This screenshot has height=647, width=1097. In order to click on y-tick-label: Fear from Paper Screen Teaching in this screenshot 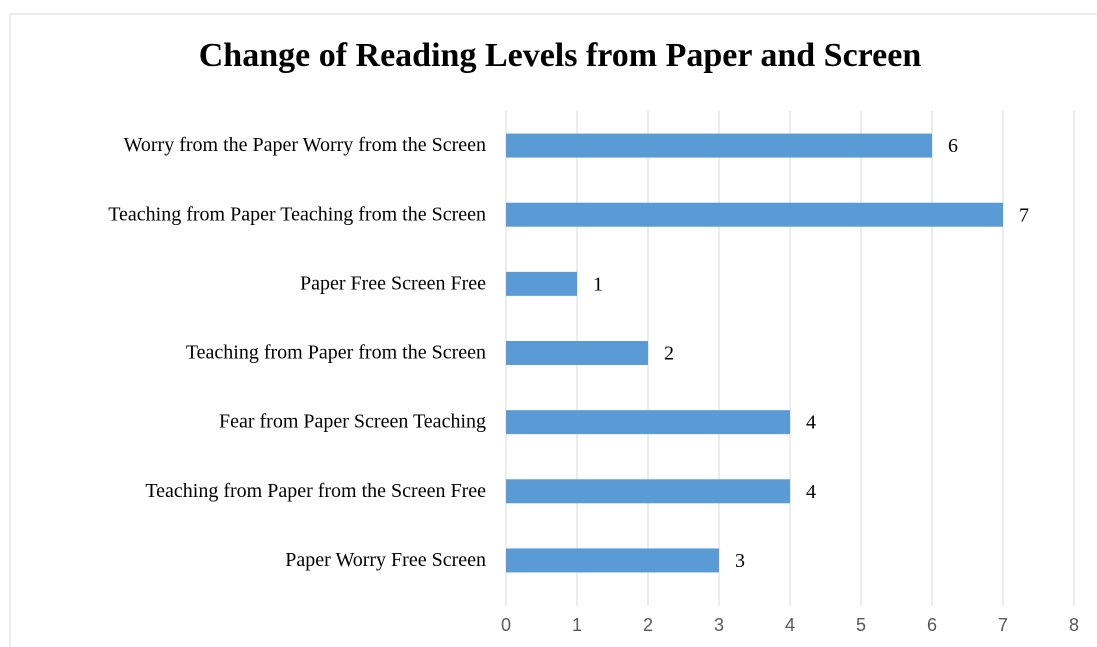, I will do `click(352, 422)`.